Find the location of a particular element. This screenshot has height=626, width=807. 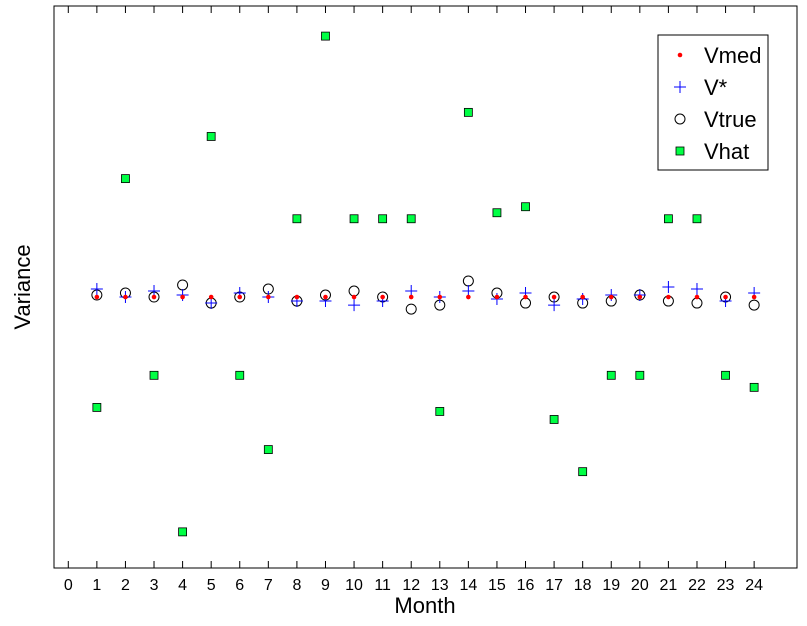

legend-label: V* is located at coordinates (716, 87).